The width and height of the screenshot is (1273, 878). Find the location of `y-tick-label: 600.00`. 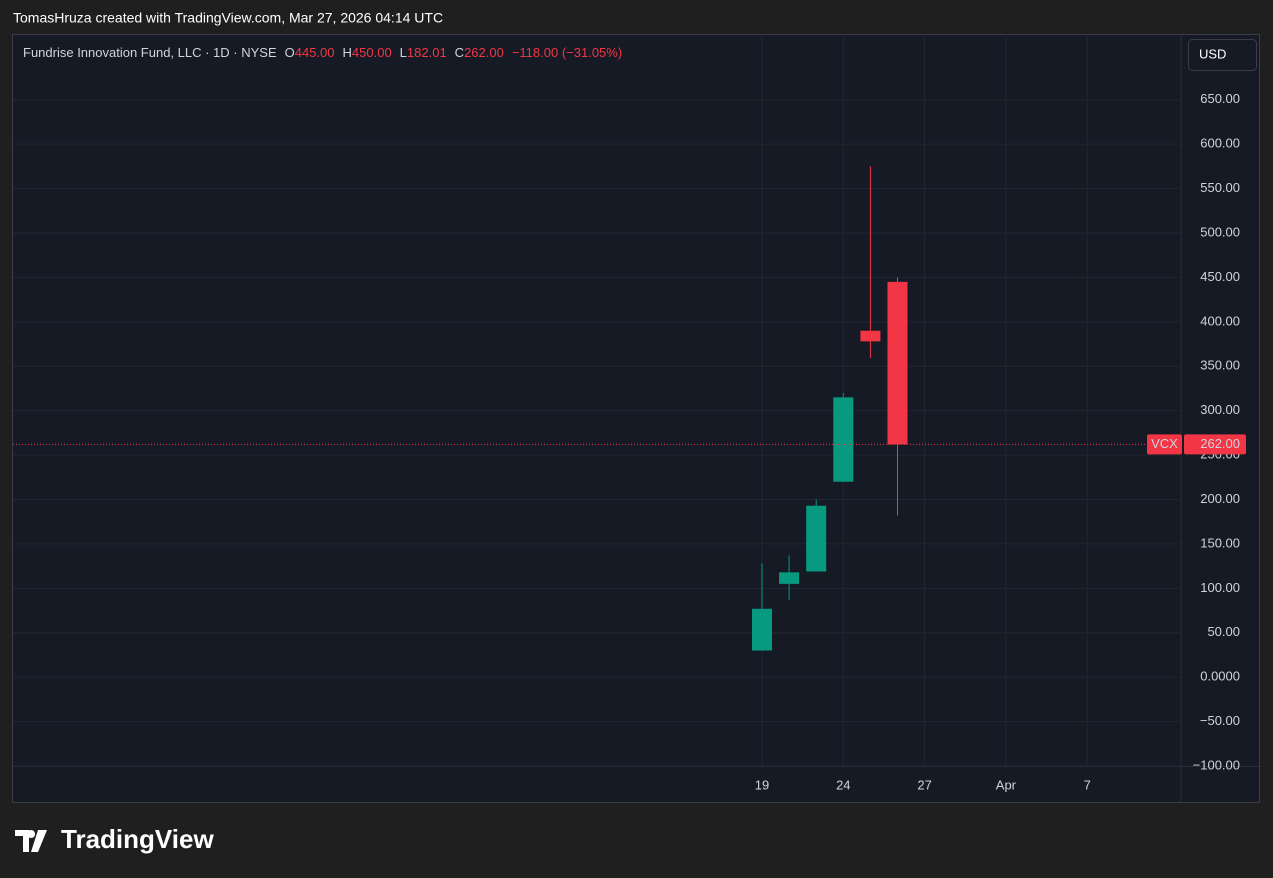

y-tick-label: 600.00 is located at coordinates (1220, 143).